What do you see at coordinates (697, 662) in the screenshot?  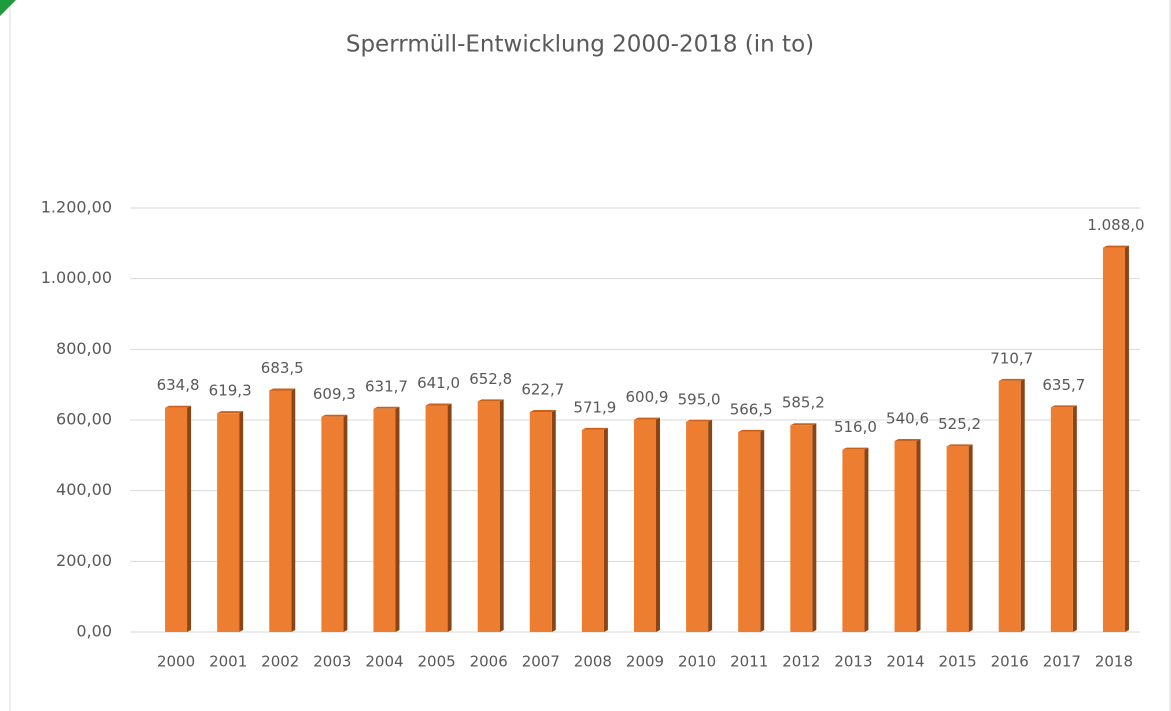 I see `x-tick-label: 2010` at bounding box center [697, 662].